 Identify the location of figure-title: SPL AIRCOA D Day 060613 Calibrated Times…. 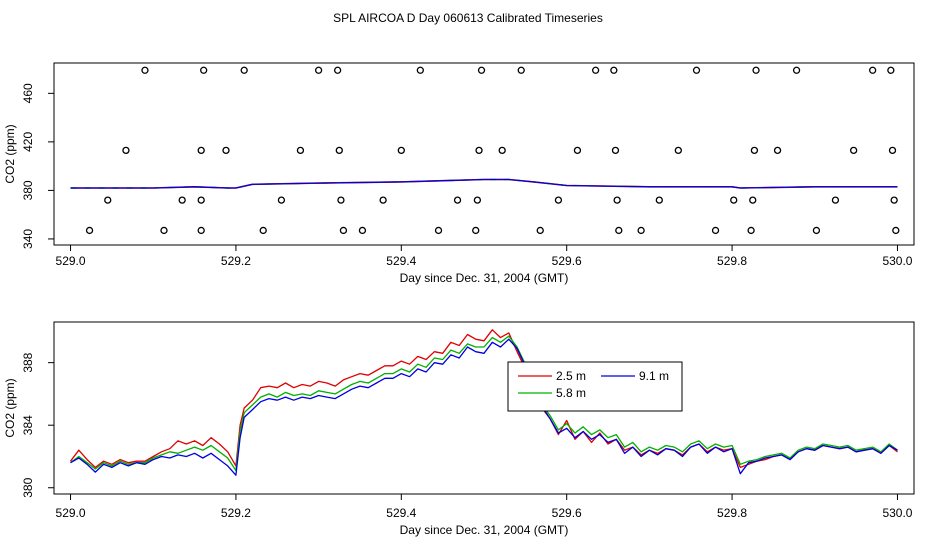
(468, 18).